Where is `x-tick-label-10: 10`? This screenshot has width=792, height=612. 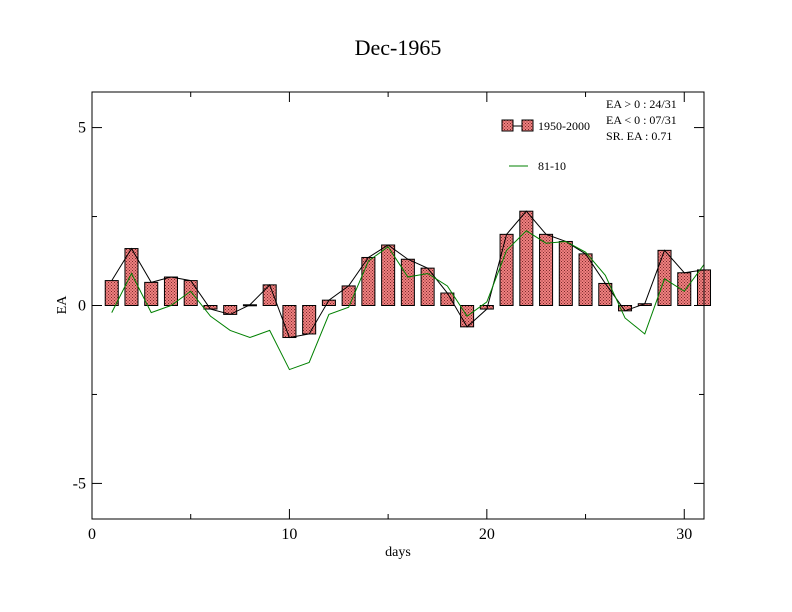 x-tick-label-10: 10 is located at coordinates (289, 534).